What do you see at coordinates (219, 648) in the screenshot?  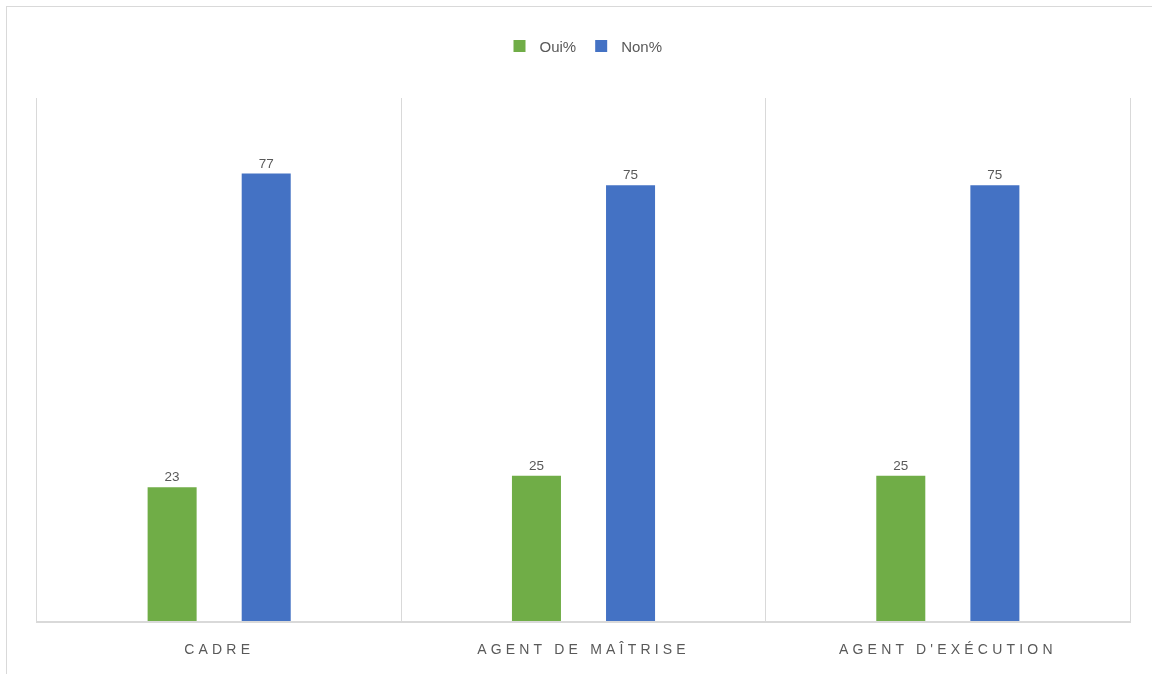 I see `x-tick-label: CADRE` at bounding box center [219, 648].